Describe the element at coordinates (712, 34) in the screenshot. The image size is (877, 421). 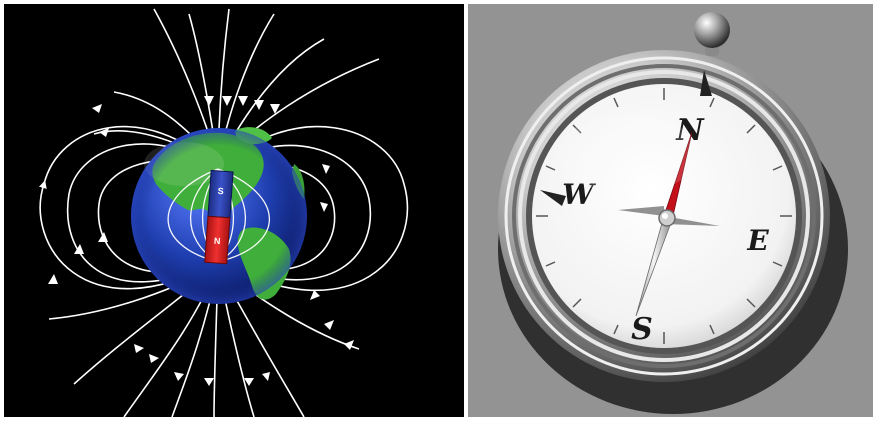
I see `compass-knob` at that location.